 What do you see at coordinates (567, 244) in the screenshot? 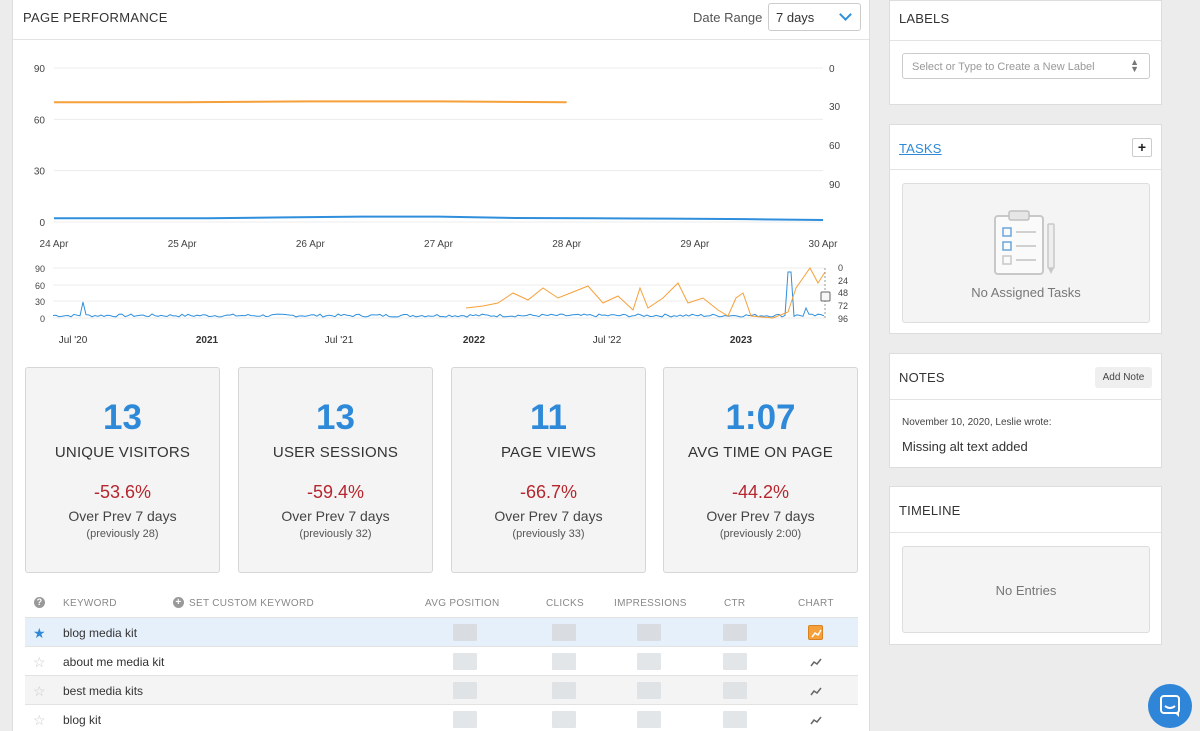
I see `x-tick: 28 Apr` at bounding box center [567, 244].